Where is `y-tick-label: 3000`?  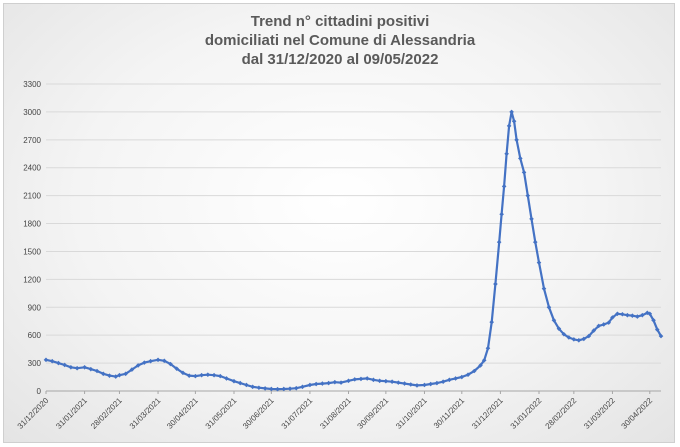
y-tick-label: 3000 is located at coordinates (32, 112).